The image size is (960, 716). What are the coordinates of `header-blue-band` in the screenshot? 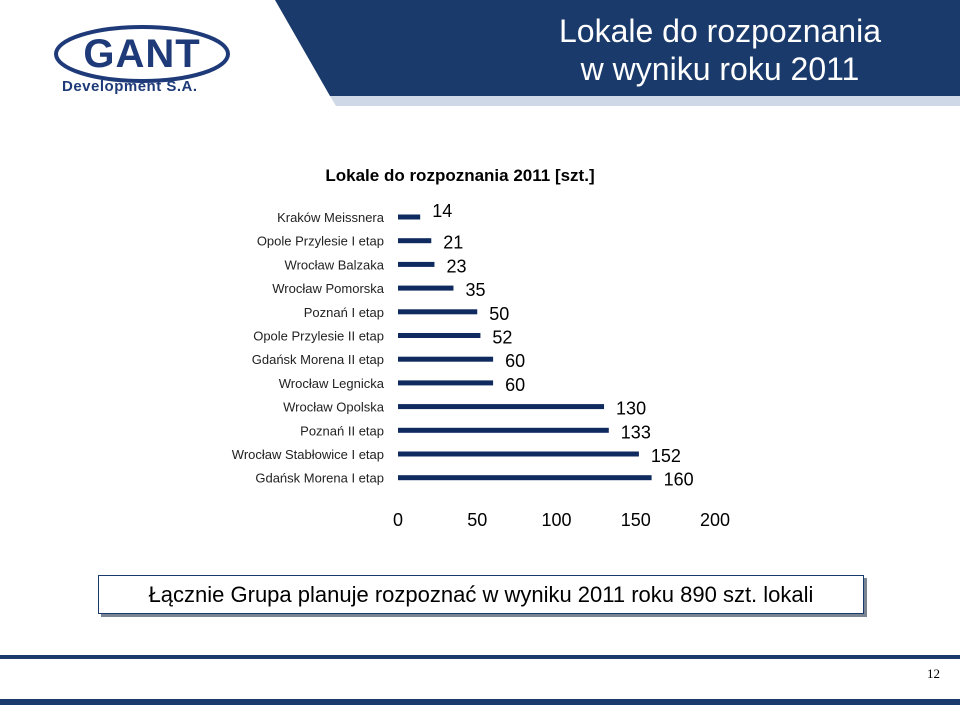 It's located at (617, 48).